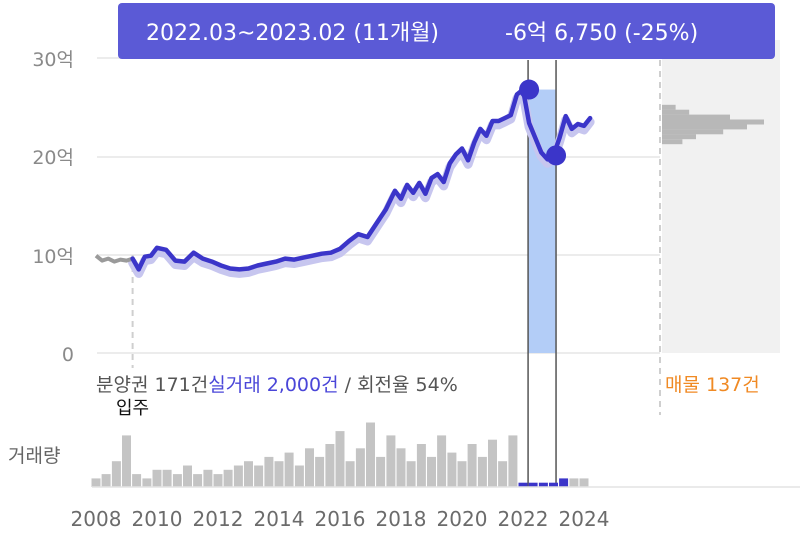 The height and width of the screenshot is (557, 800). Describe the element at coordinates (273, 385) in the screenshot. I see `trade-count: 실거래 2,000건` at that location.